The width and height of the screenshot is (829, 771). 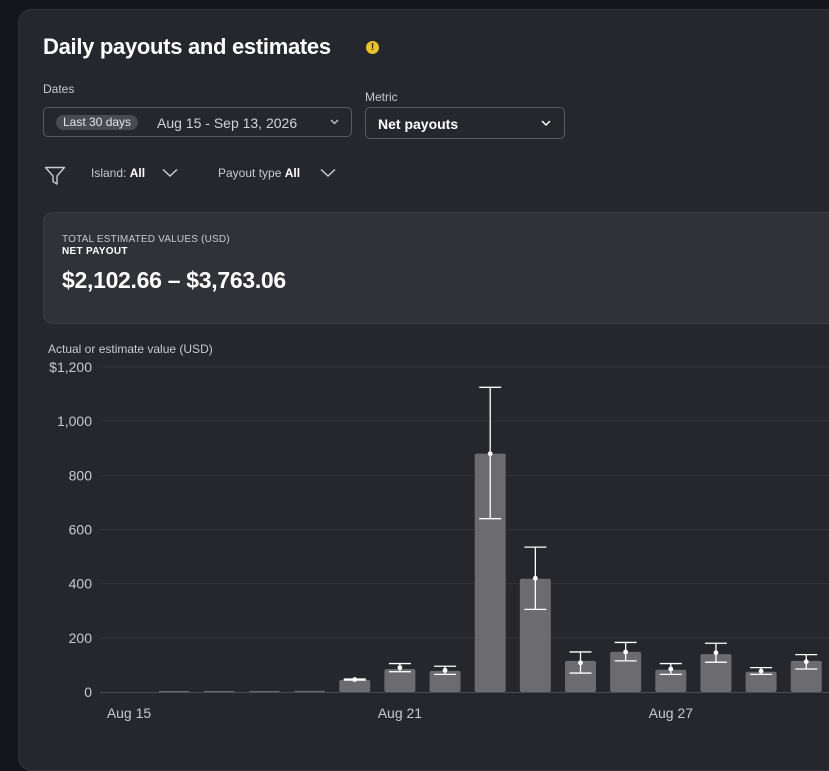 What do you see at coordinates (74, 421) in the screenshot?
I see `y-tick-label: 1,000` at bounding box center [74, 421].